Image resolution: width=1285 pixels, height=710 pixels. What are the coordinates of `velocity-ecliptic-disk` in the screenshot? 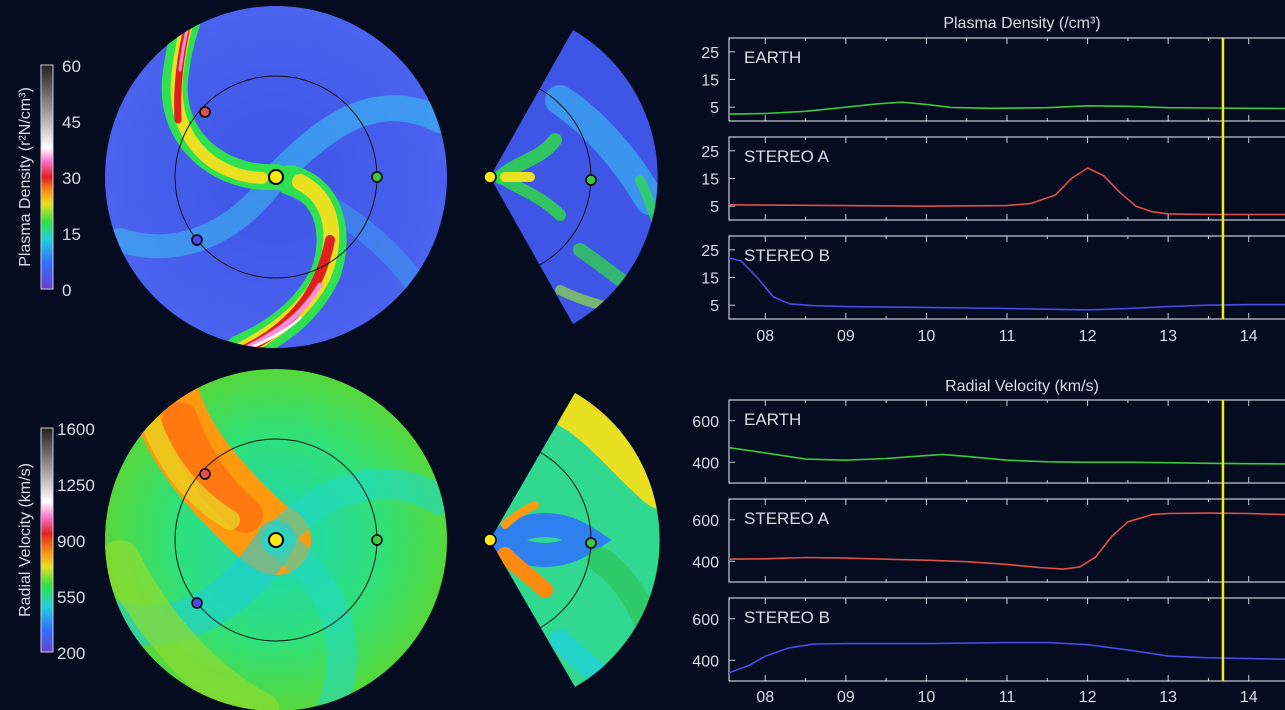 It's located at (276, 539).